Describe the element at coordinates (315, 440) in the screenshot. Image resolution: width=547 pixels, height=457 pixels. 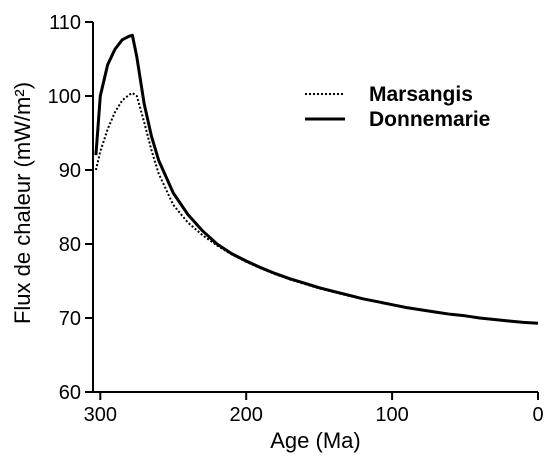
I see `x-axis-title: Age (Ma)` at that location.